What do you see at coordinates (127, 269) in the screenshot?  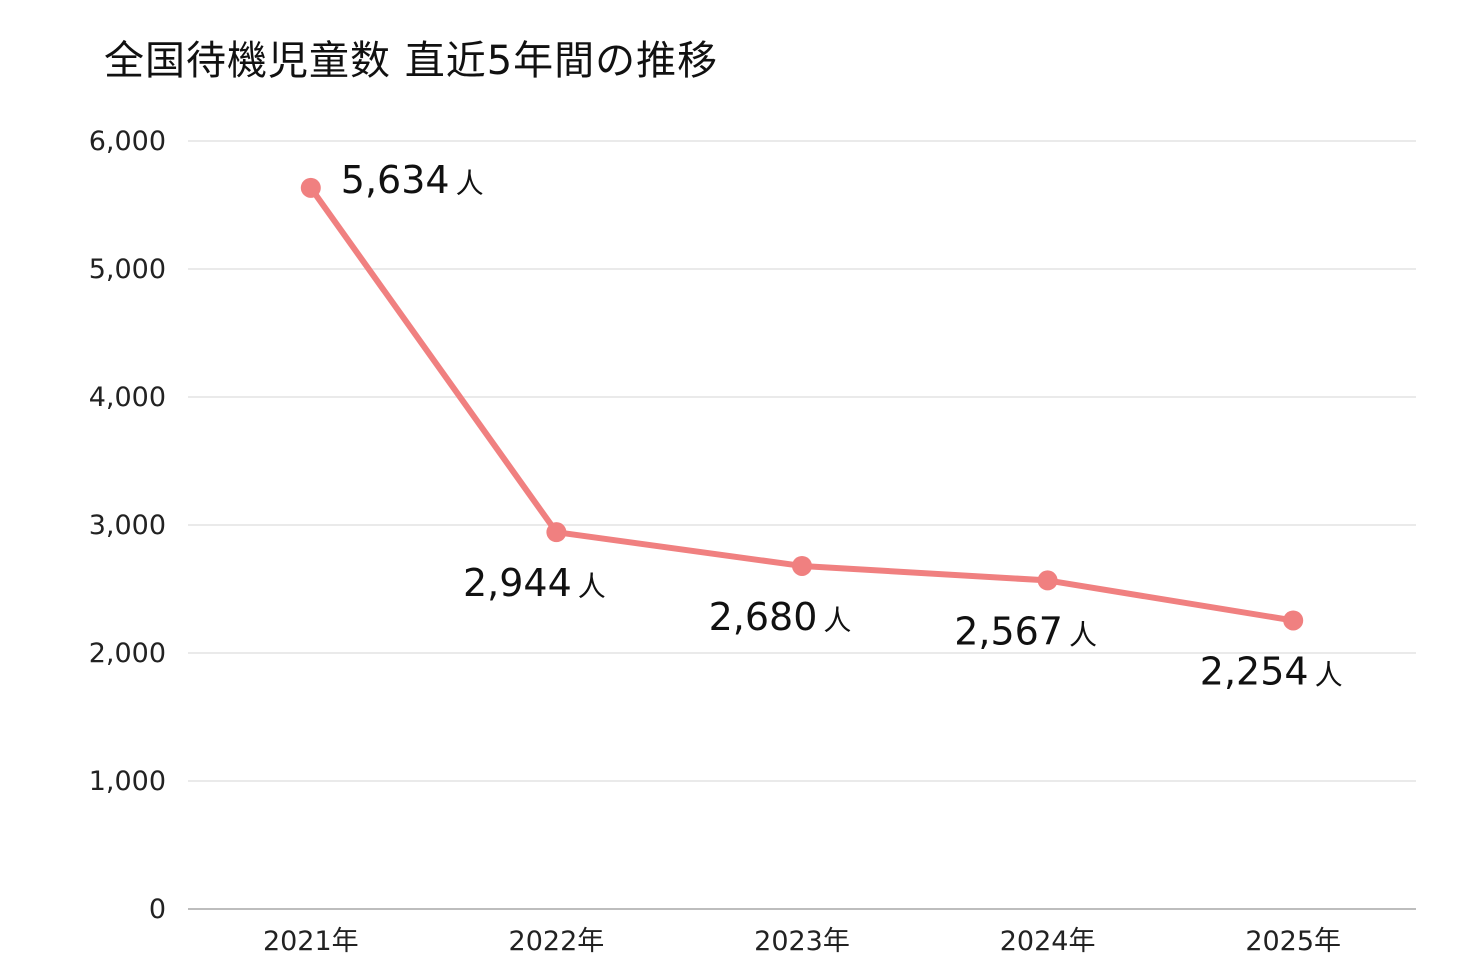 I see `y-tick-label: 5,000` at bounding box center [127, 269].